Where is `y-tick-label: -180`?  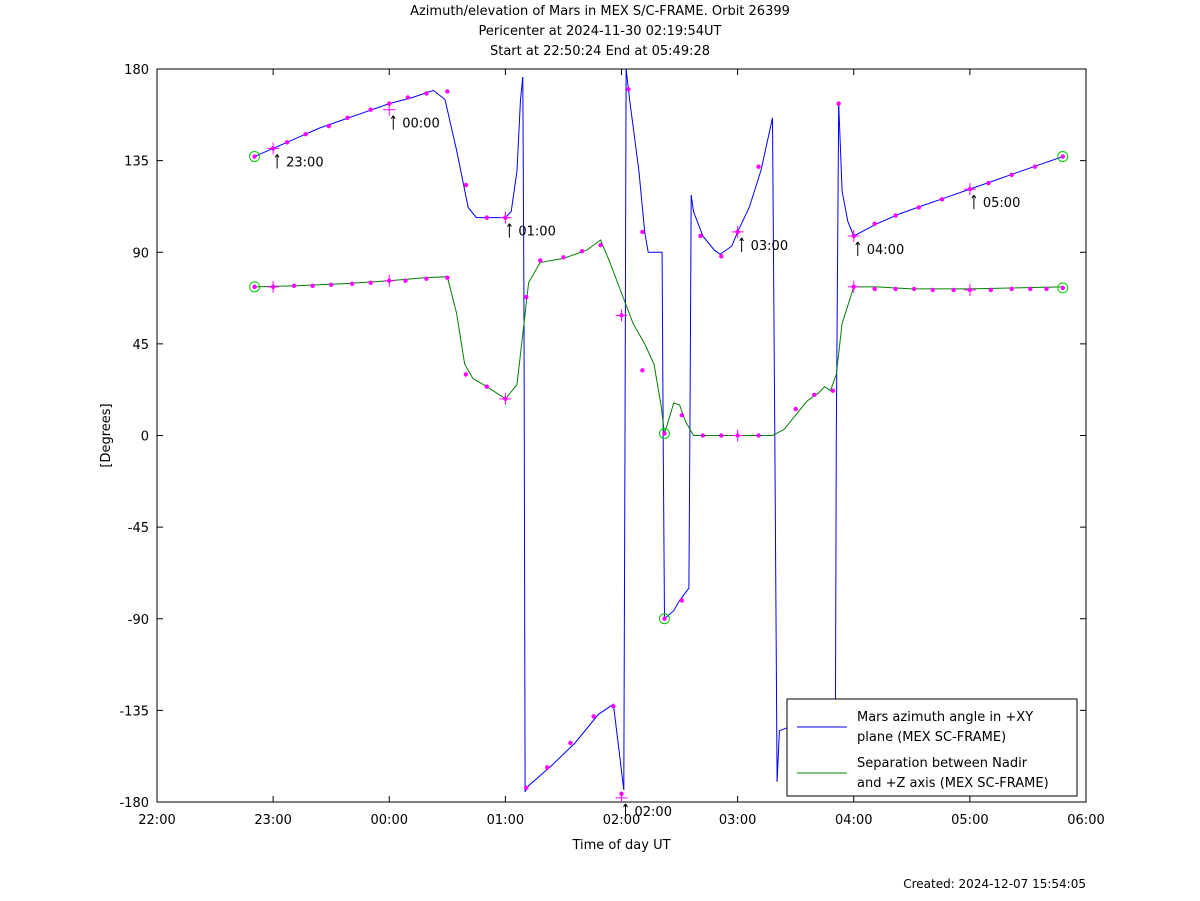 y-tick-label: -180 is located at coordinates (134, 803).